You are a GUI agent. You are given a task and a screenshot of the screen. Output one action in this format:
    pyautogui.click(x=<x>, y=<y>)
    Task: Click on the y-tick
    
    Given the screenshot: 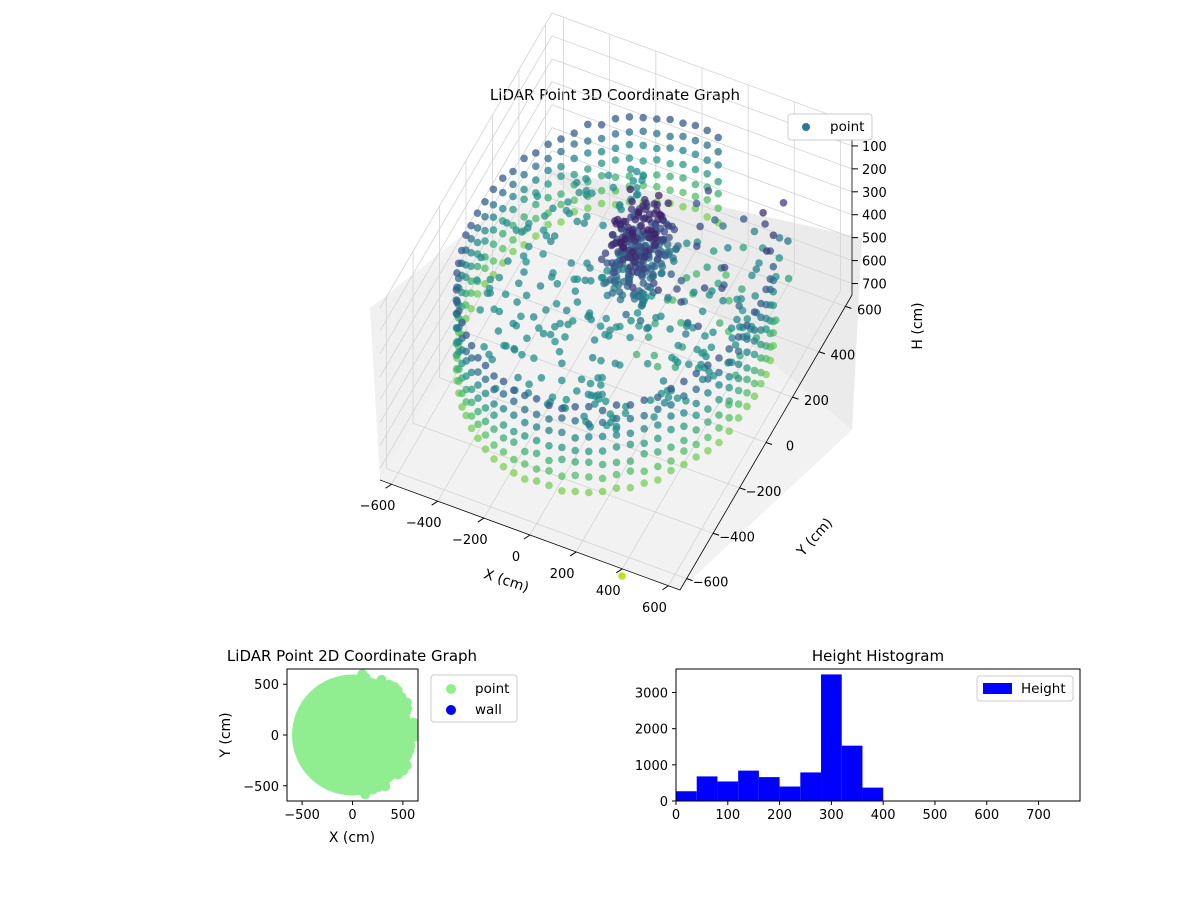 What is the action you would take?
    pyautogui.click(x=716, y=534)
    